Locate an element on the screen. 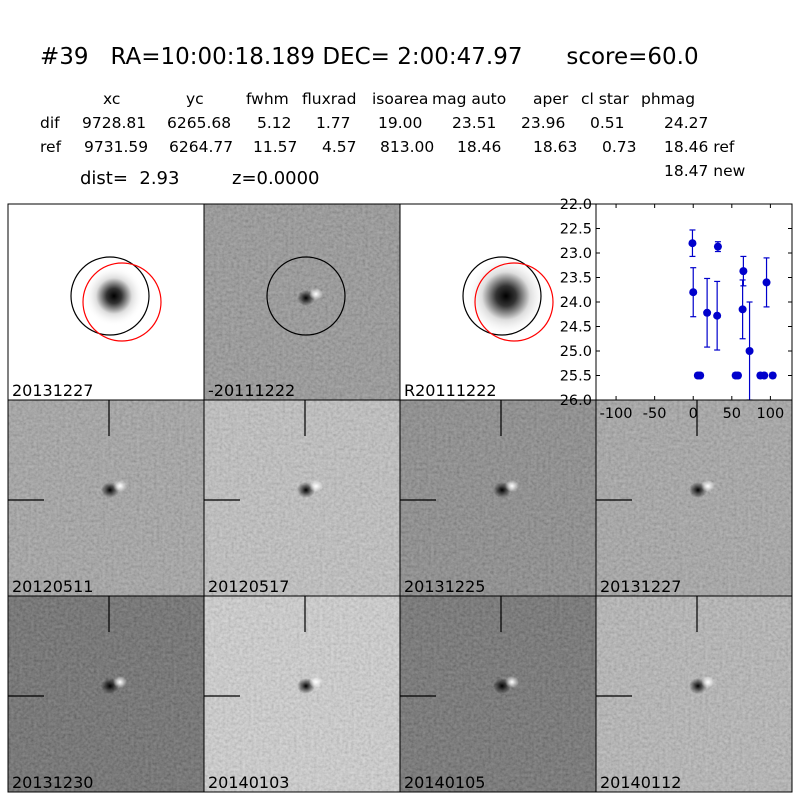  source is located at coordinates (506, 296).